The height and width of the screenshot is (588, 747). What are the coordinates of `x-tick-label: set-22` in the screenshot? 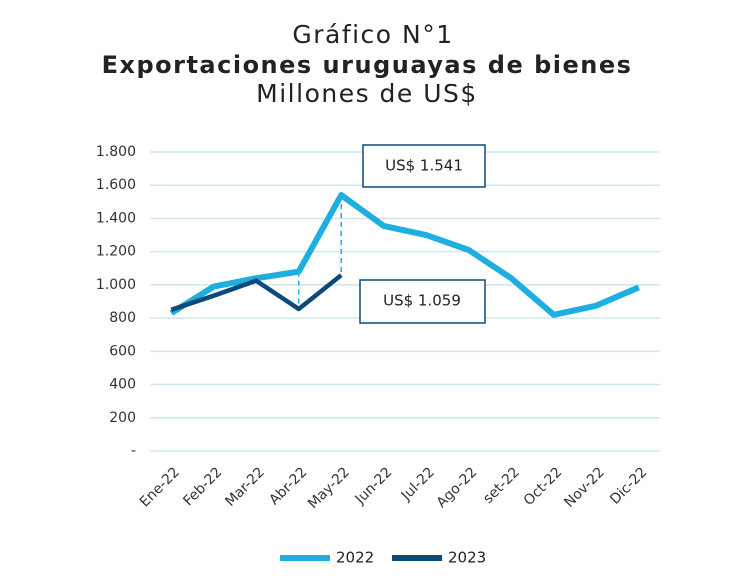 It's located at (501, 485).